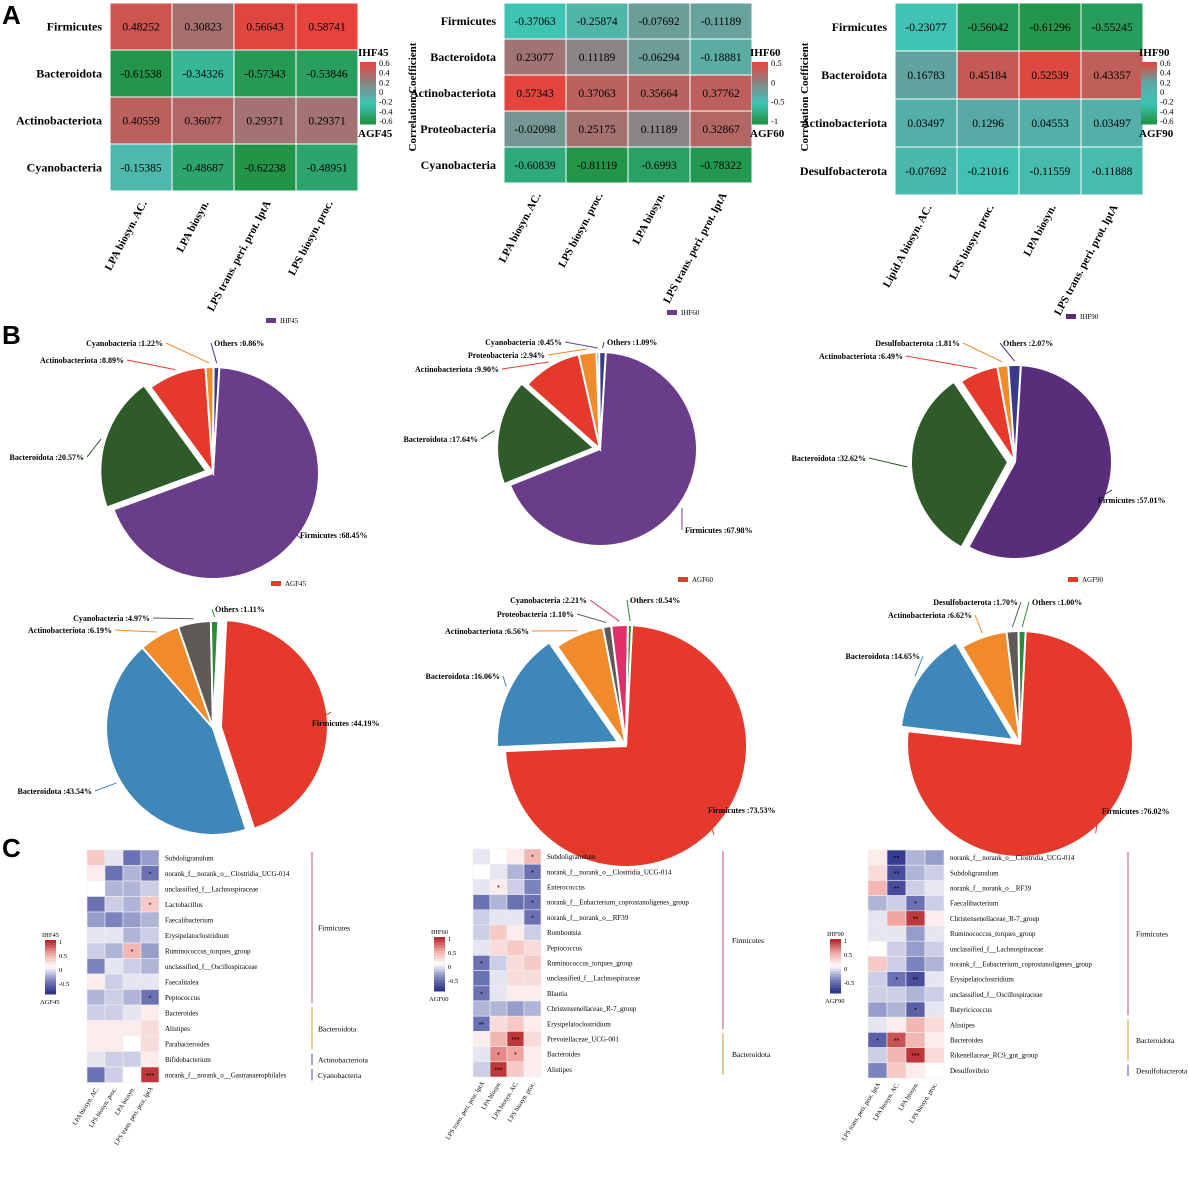  I want to click on colorbar-tick: 0.6, so click(384, 63).